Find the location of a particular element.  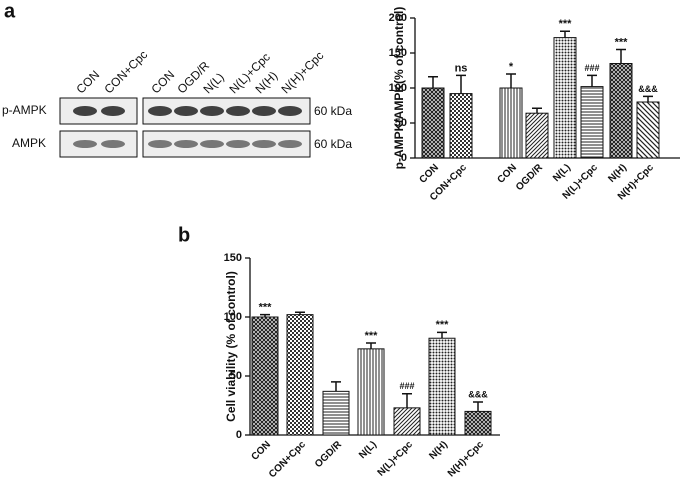

annotation: * is located at coordinates (511, 67).